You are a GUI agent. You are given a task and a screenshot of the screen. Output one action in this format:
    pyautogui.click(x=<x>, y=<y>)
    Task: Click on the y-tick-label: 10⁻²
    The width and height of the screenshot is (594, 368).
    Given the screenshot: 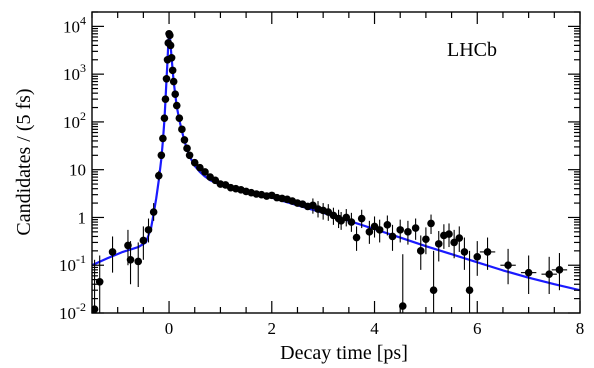 What is the action you would take?
    pyautogui.click(x=72, y=311)
    